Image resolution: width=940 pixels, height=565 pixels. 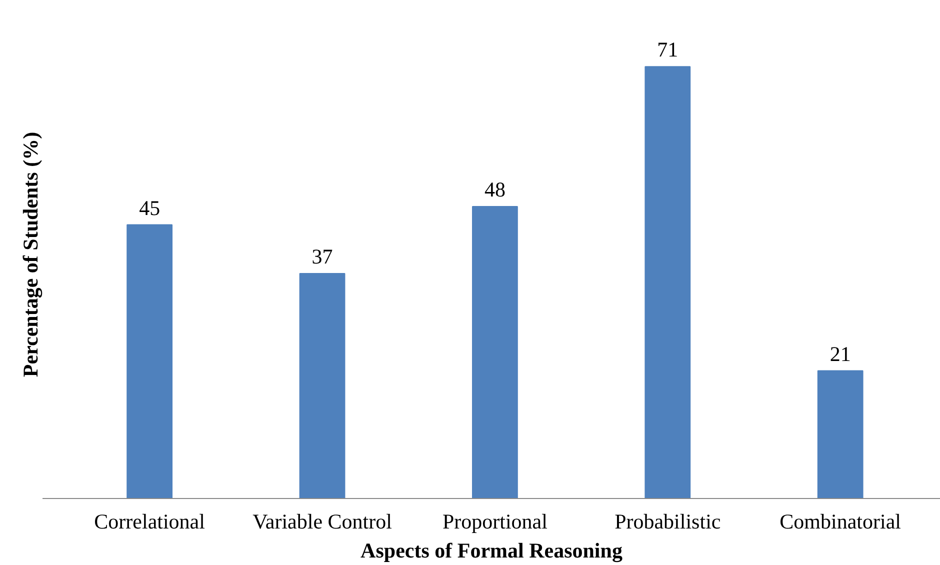 What do you see at coordinates (667, 522) in the screenshot?
I see `x-tick-label: Probabilistic` at bounding box center [667, 522].